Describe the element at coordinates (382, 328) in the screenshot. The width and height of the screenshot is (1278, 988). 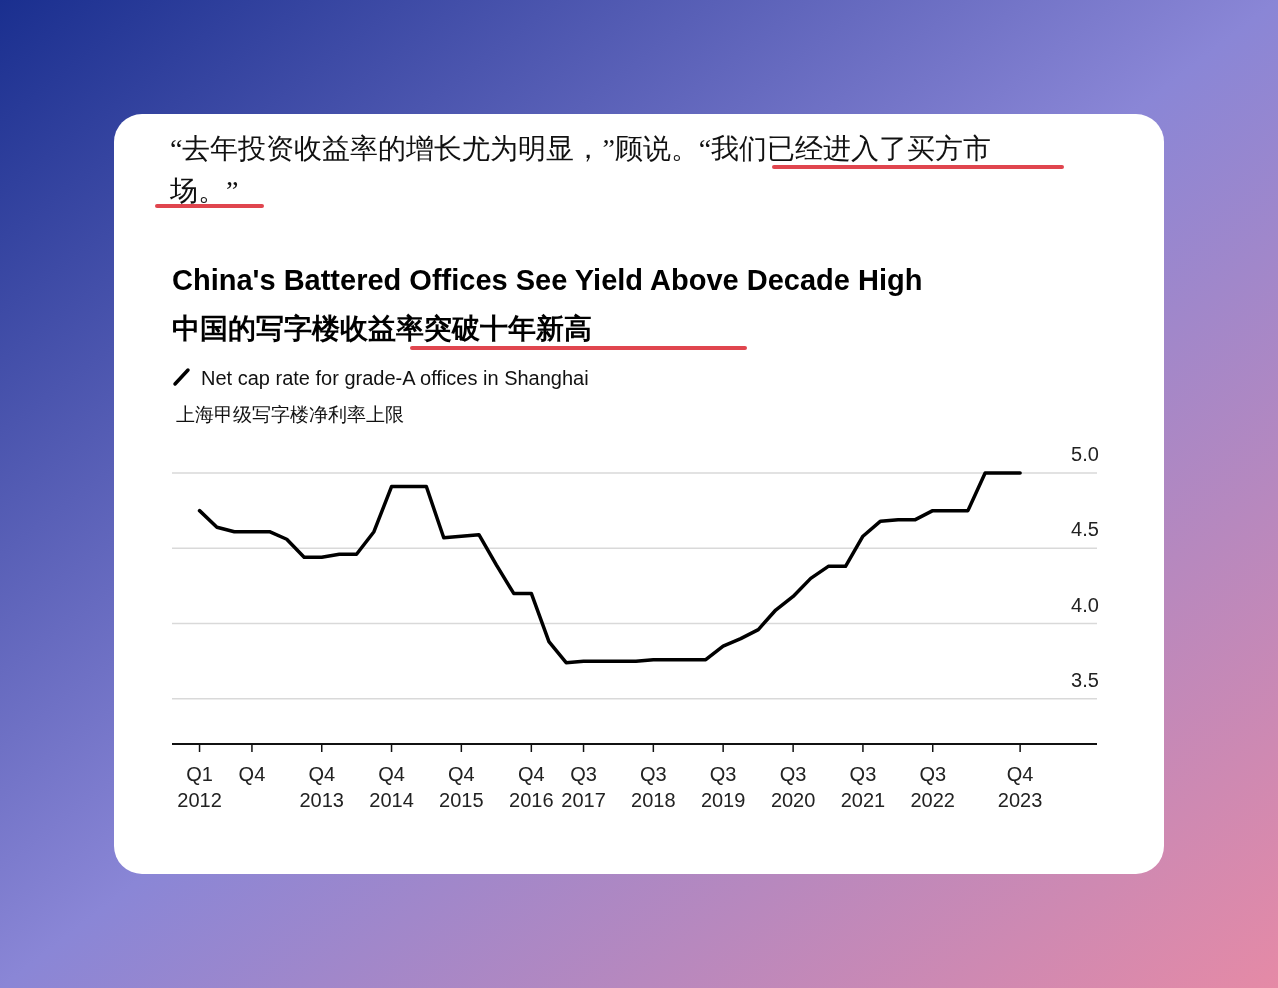
I see `chart-subtitle: 中国的写字楼收益率突破十年新高` at that location.